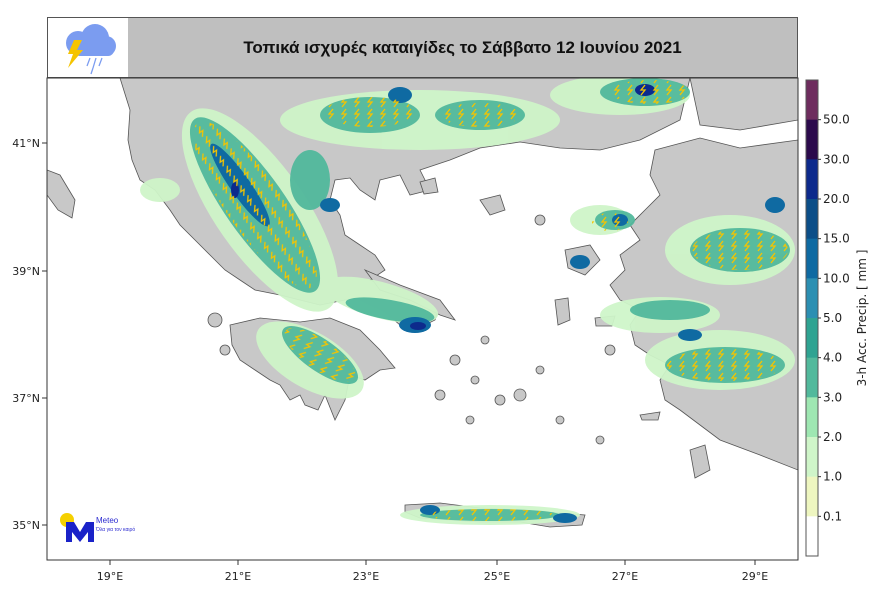 The image size is (880, 602). Describe the element at coordinates (832, 318) in the screenshot. I see `colorbar-tick-label: 5.0` at that location.